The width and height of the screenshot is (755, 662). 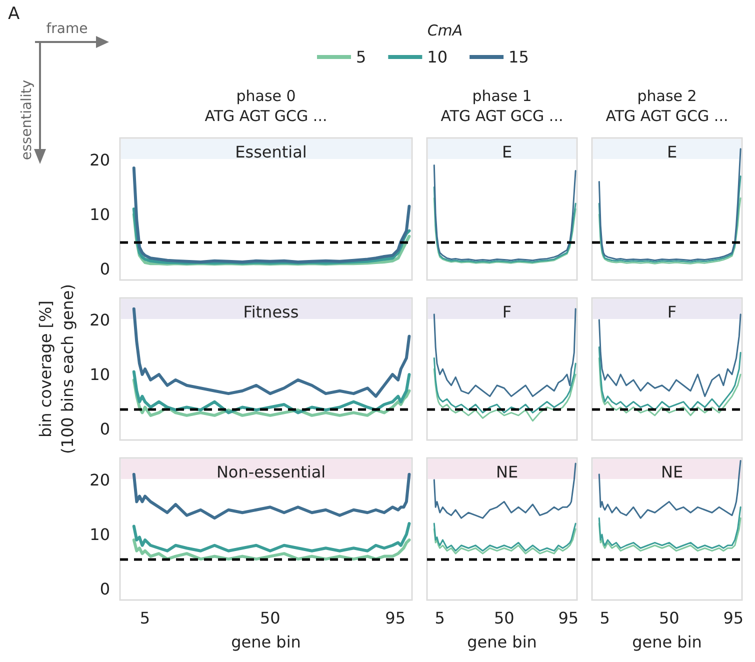 I want to click on text: essentiality, so click(x=27, y=120).